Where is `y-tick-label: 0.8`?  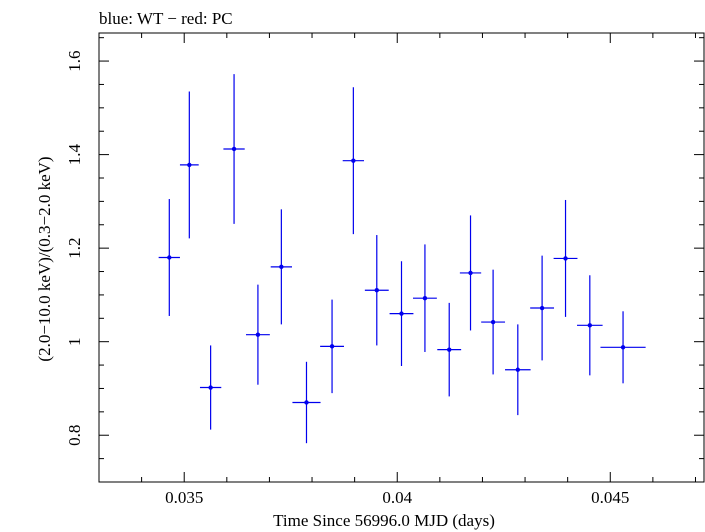 y-tick-label: 0.8 is located at coordinates (74, 435).